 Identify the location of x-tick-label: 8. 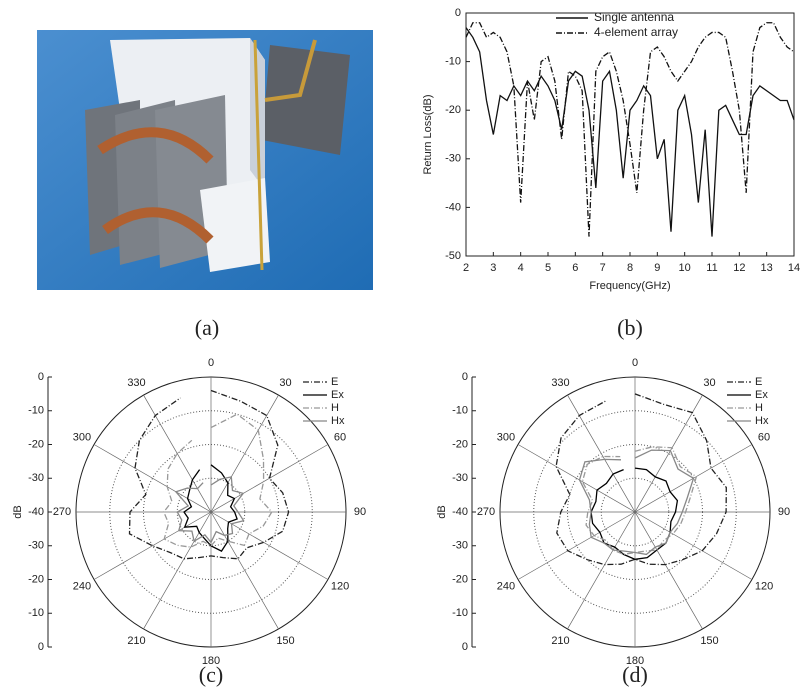
(630, 268).